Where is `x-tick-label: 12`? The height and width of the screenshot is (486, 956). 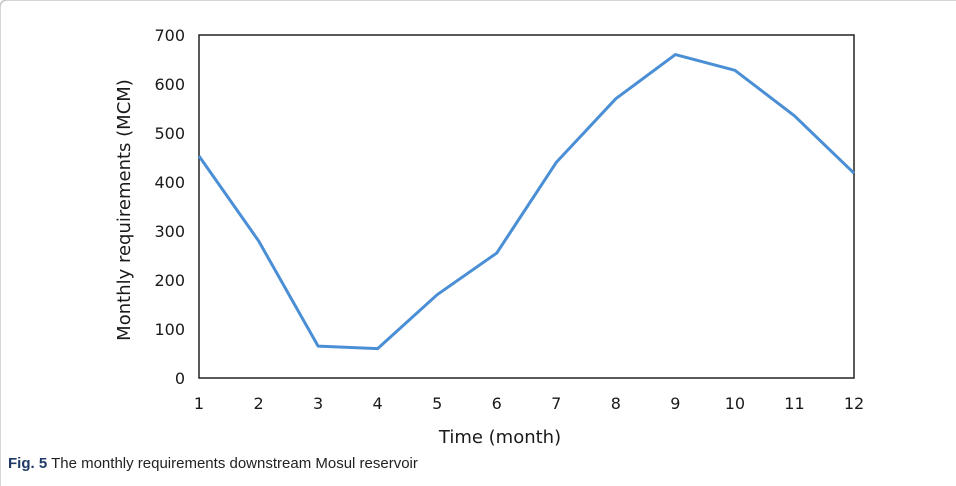
x-tick-label: 12 is located at coordinates (854, 403).